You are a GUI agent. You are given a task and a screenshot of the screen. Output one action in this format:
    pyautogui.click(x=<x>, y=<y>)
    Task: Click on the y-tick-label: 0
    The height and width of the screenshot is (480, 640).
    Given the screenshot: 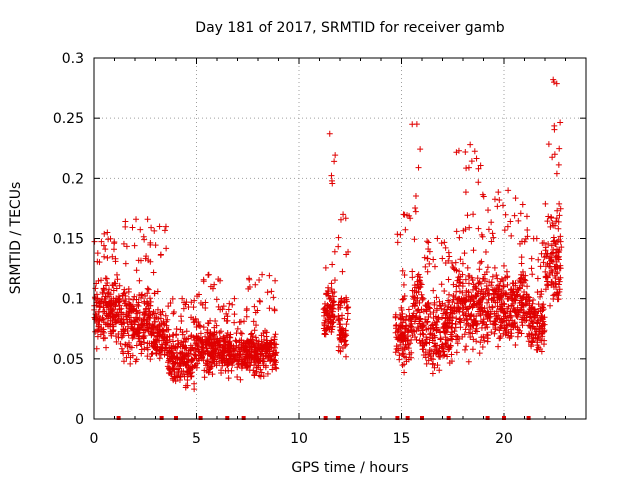 What is the action you would take?
    pyautogui.click(x=79, y=420)
    